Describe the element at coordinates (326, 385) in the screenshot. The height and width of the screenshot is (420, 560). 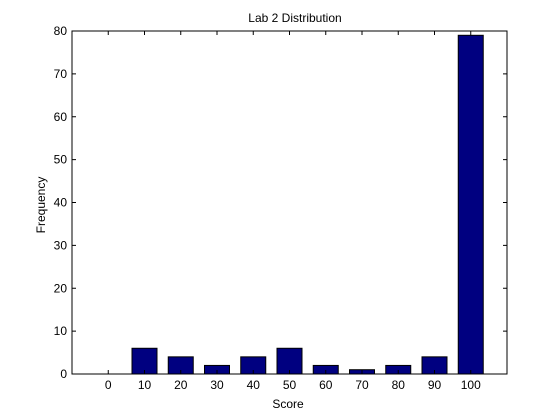
I see `x-tick-label-60: 60` at that location.